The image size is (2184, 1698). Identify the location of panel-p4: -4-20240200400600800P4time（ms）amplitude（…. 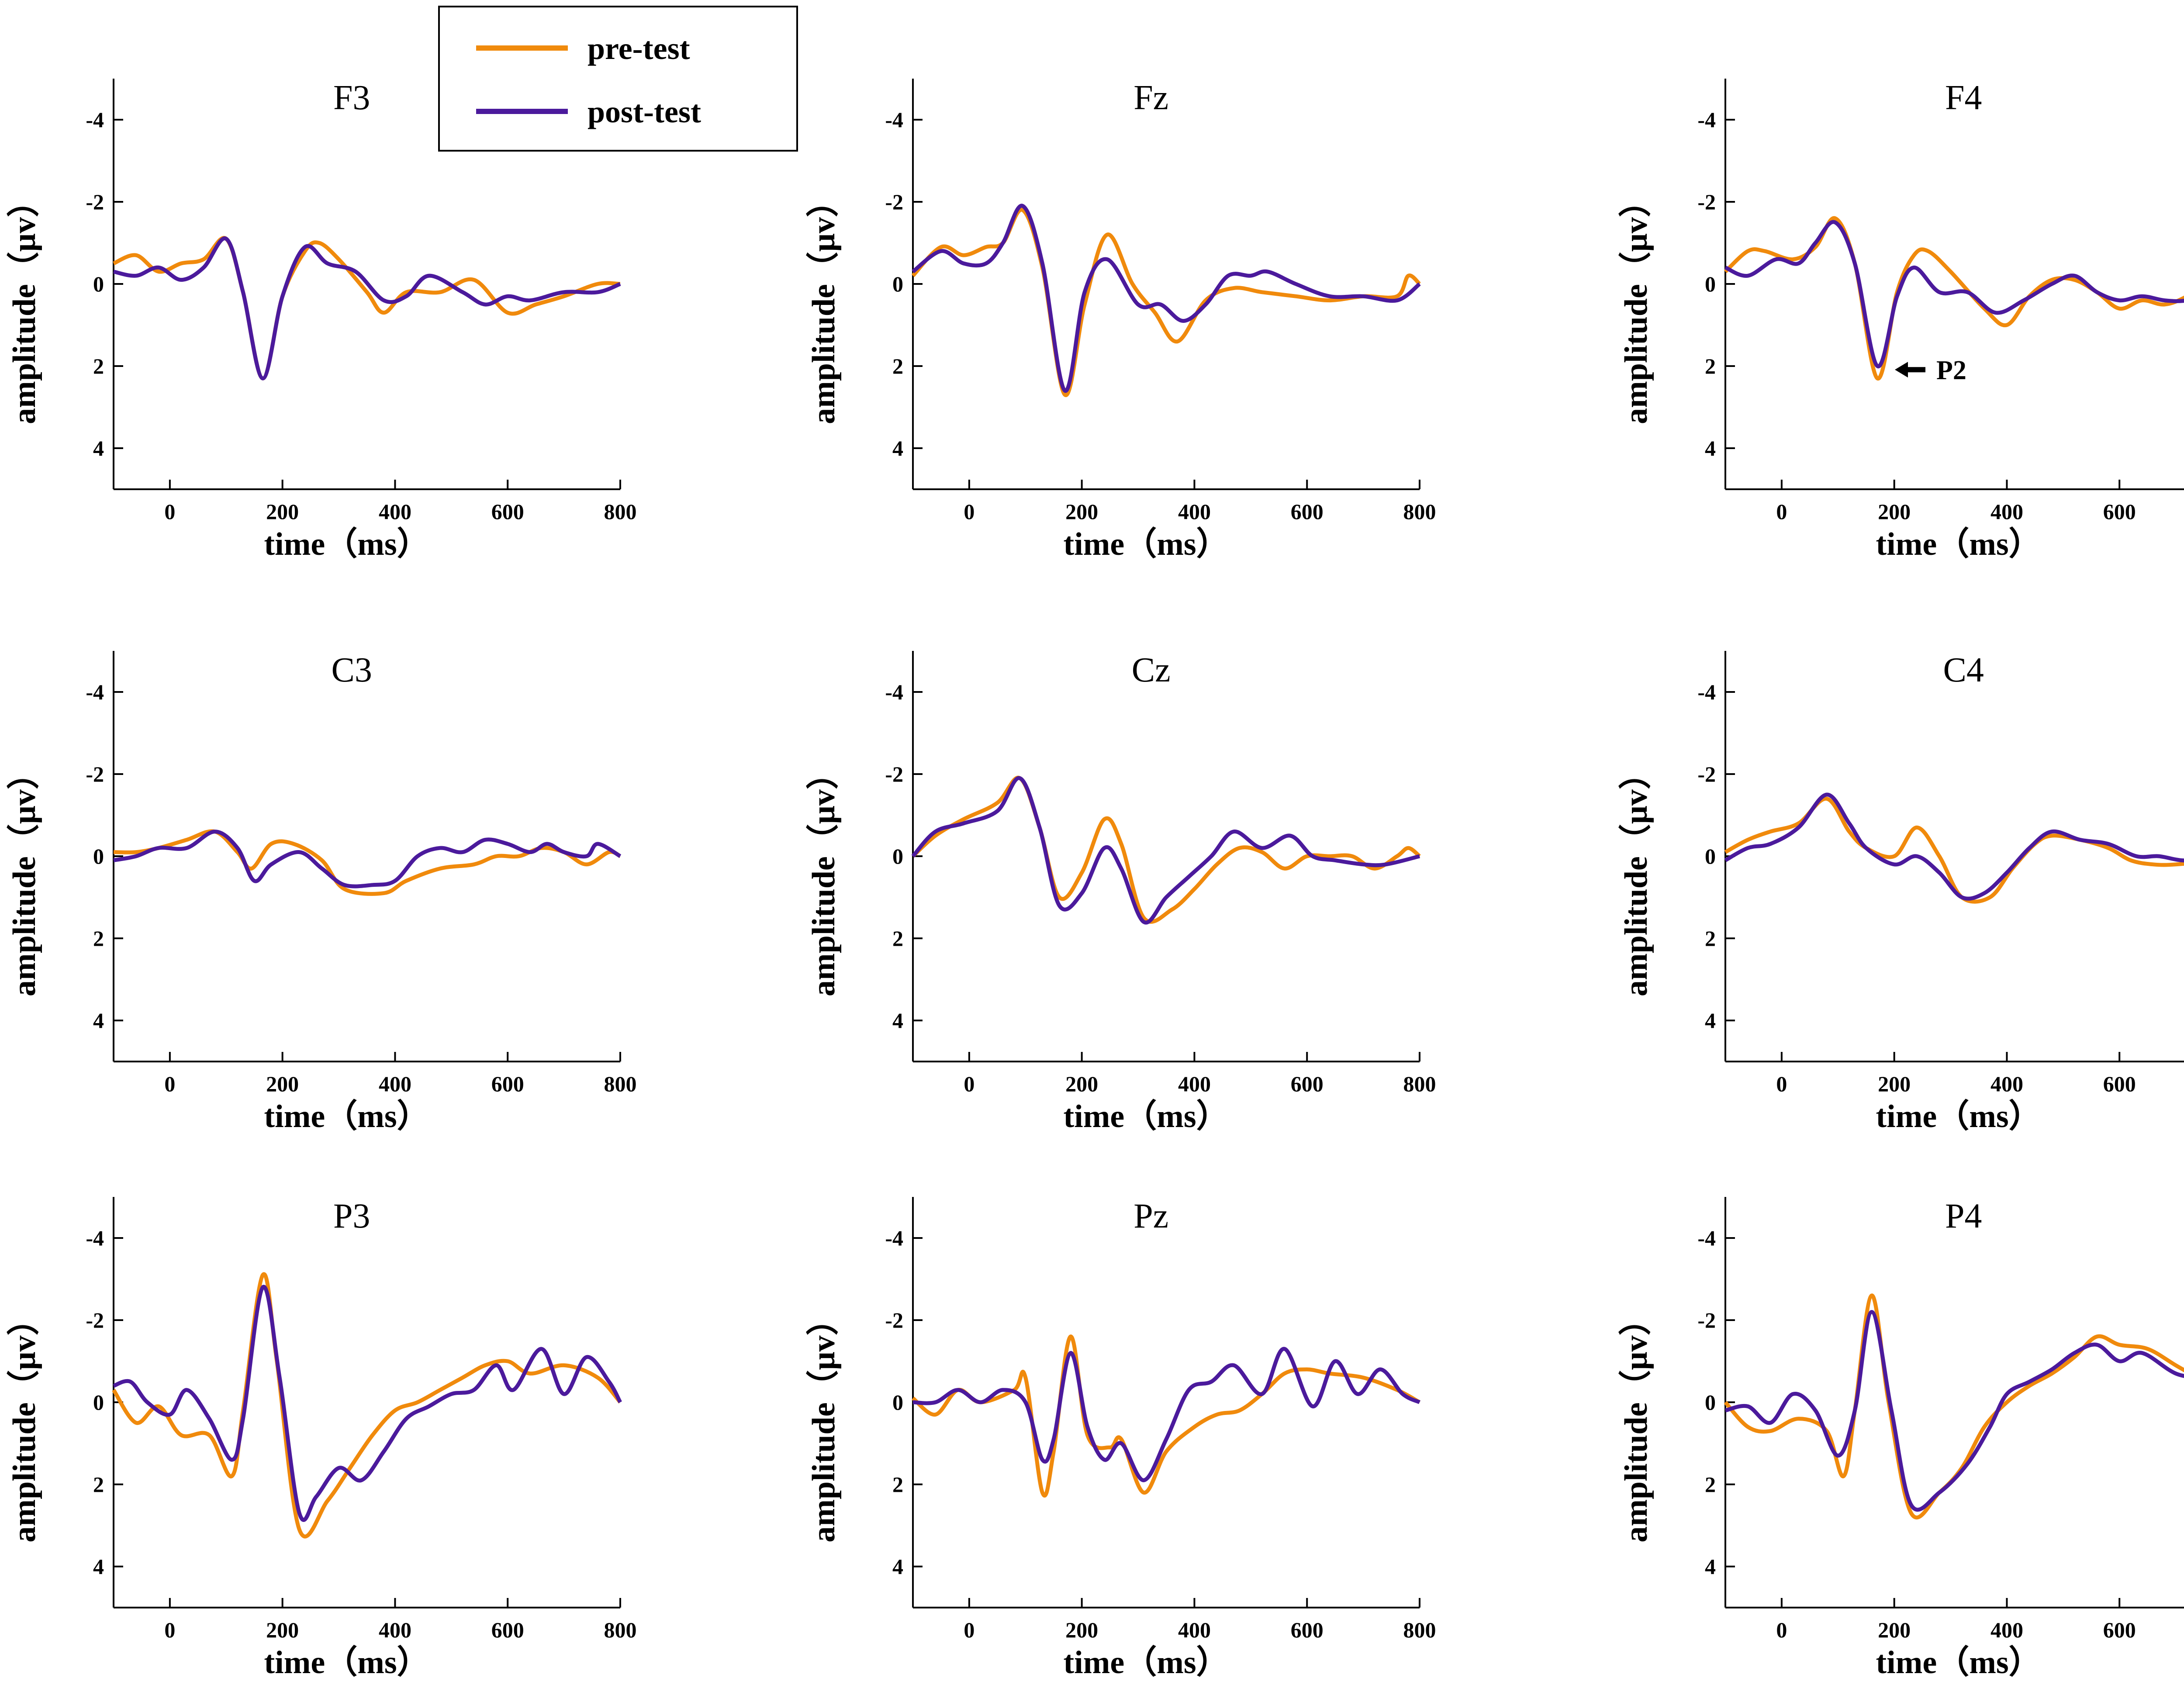
(1901, 1439).